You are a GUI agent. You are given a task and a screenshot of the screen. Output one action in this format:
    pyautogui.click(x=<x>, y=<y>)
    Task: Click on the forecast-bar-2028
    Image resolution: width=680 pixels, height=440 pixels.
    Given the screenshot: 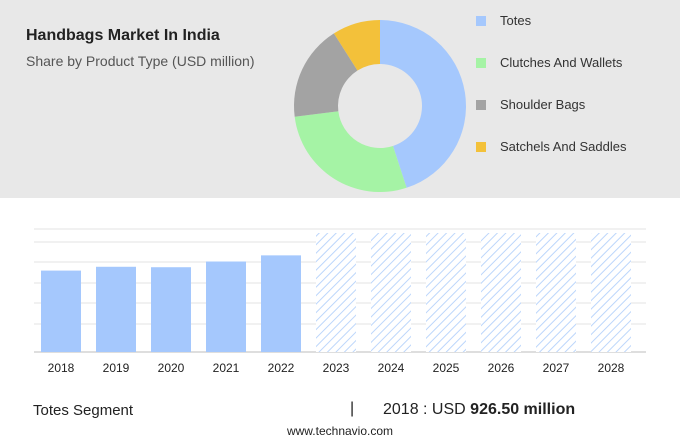 What is the action you would take?
    pyautogui.click(x=611, y=292)
    